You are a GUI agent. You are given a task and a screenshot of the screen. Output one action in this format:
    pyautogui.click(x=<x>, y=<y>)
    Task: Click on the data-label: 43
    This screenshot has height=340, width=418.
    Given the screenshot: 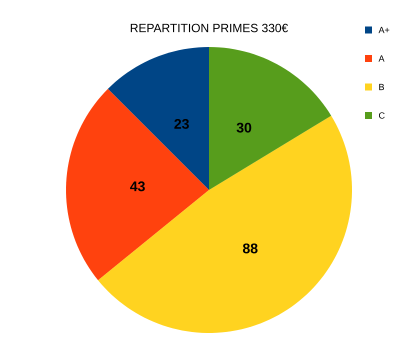 What is the action you would take?
    pyautogui.click(x=137, y=186)
    